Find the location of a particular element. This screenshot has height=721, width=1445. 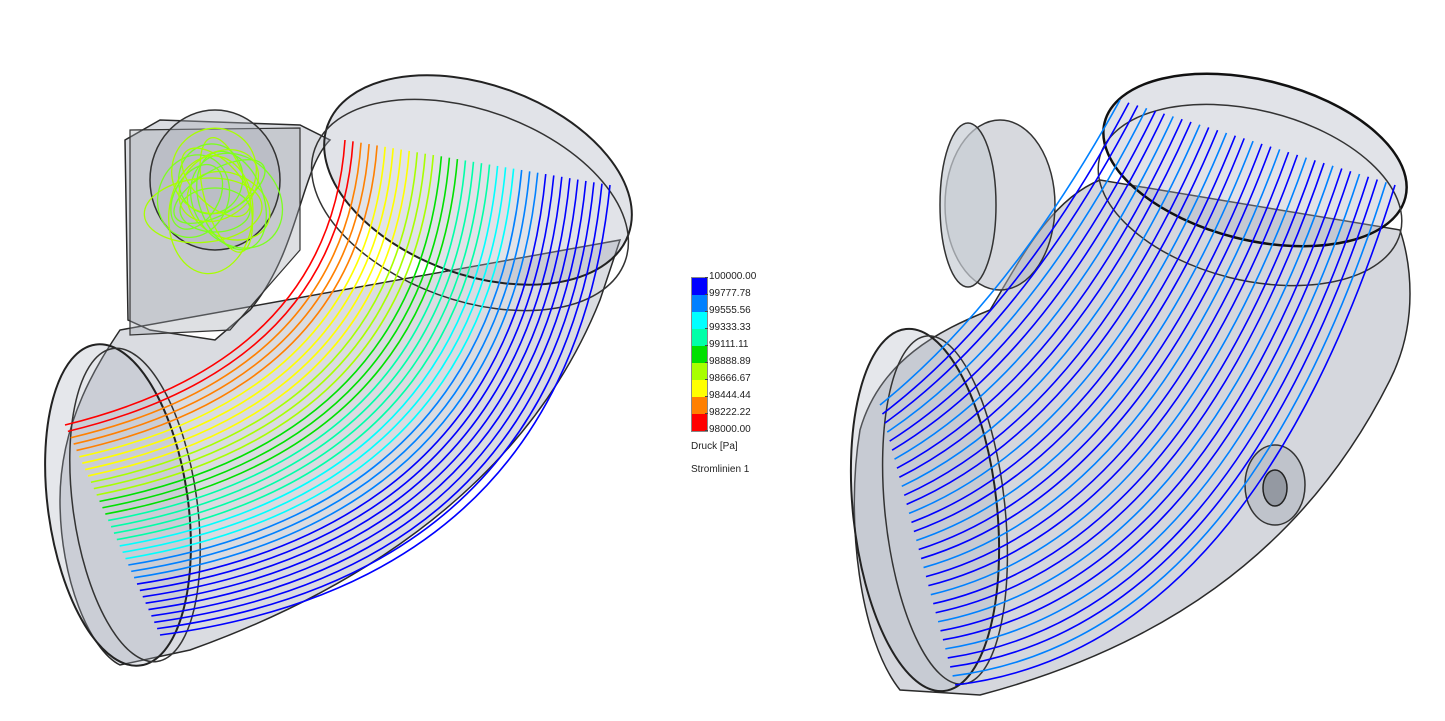

right-elbow-top-flange is located at coordinates (1250, 195).